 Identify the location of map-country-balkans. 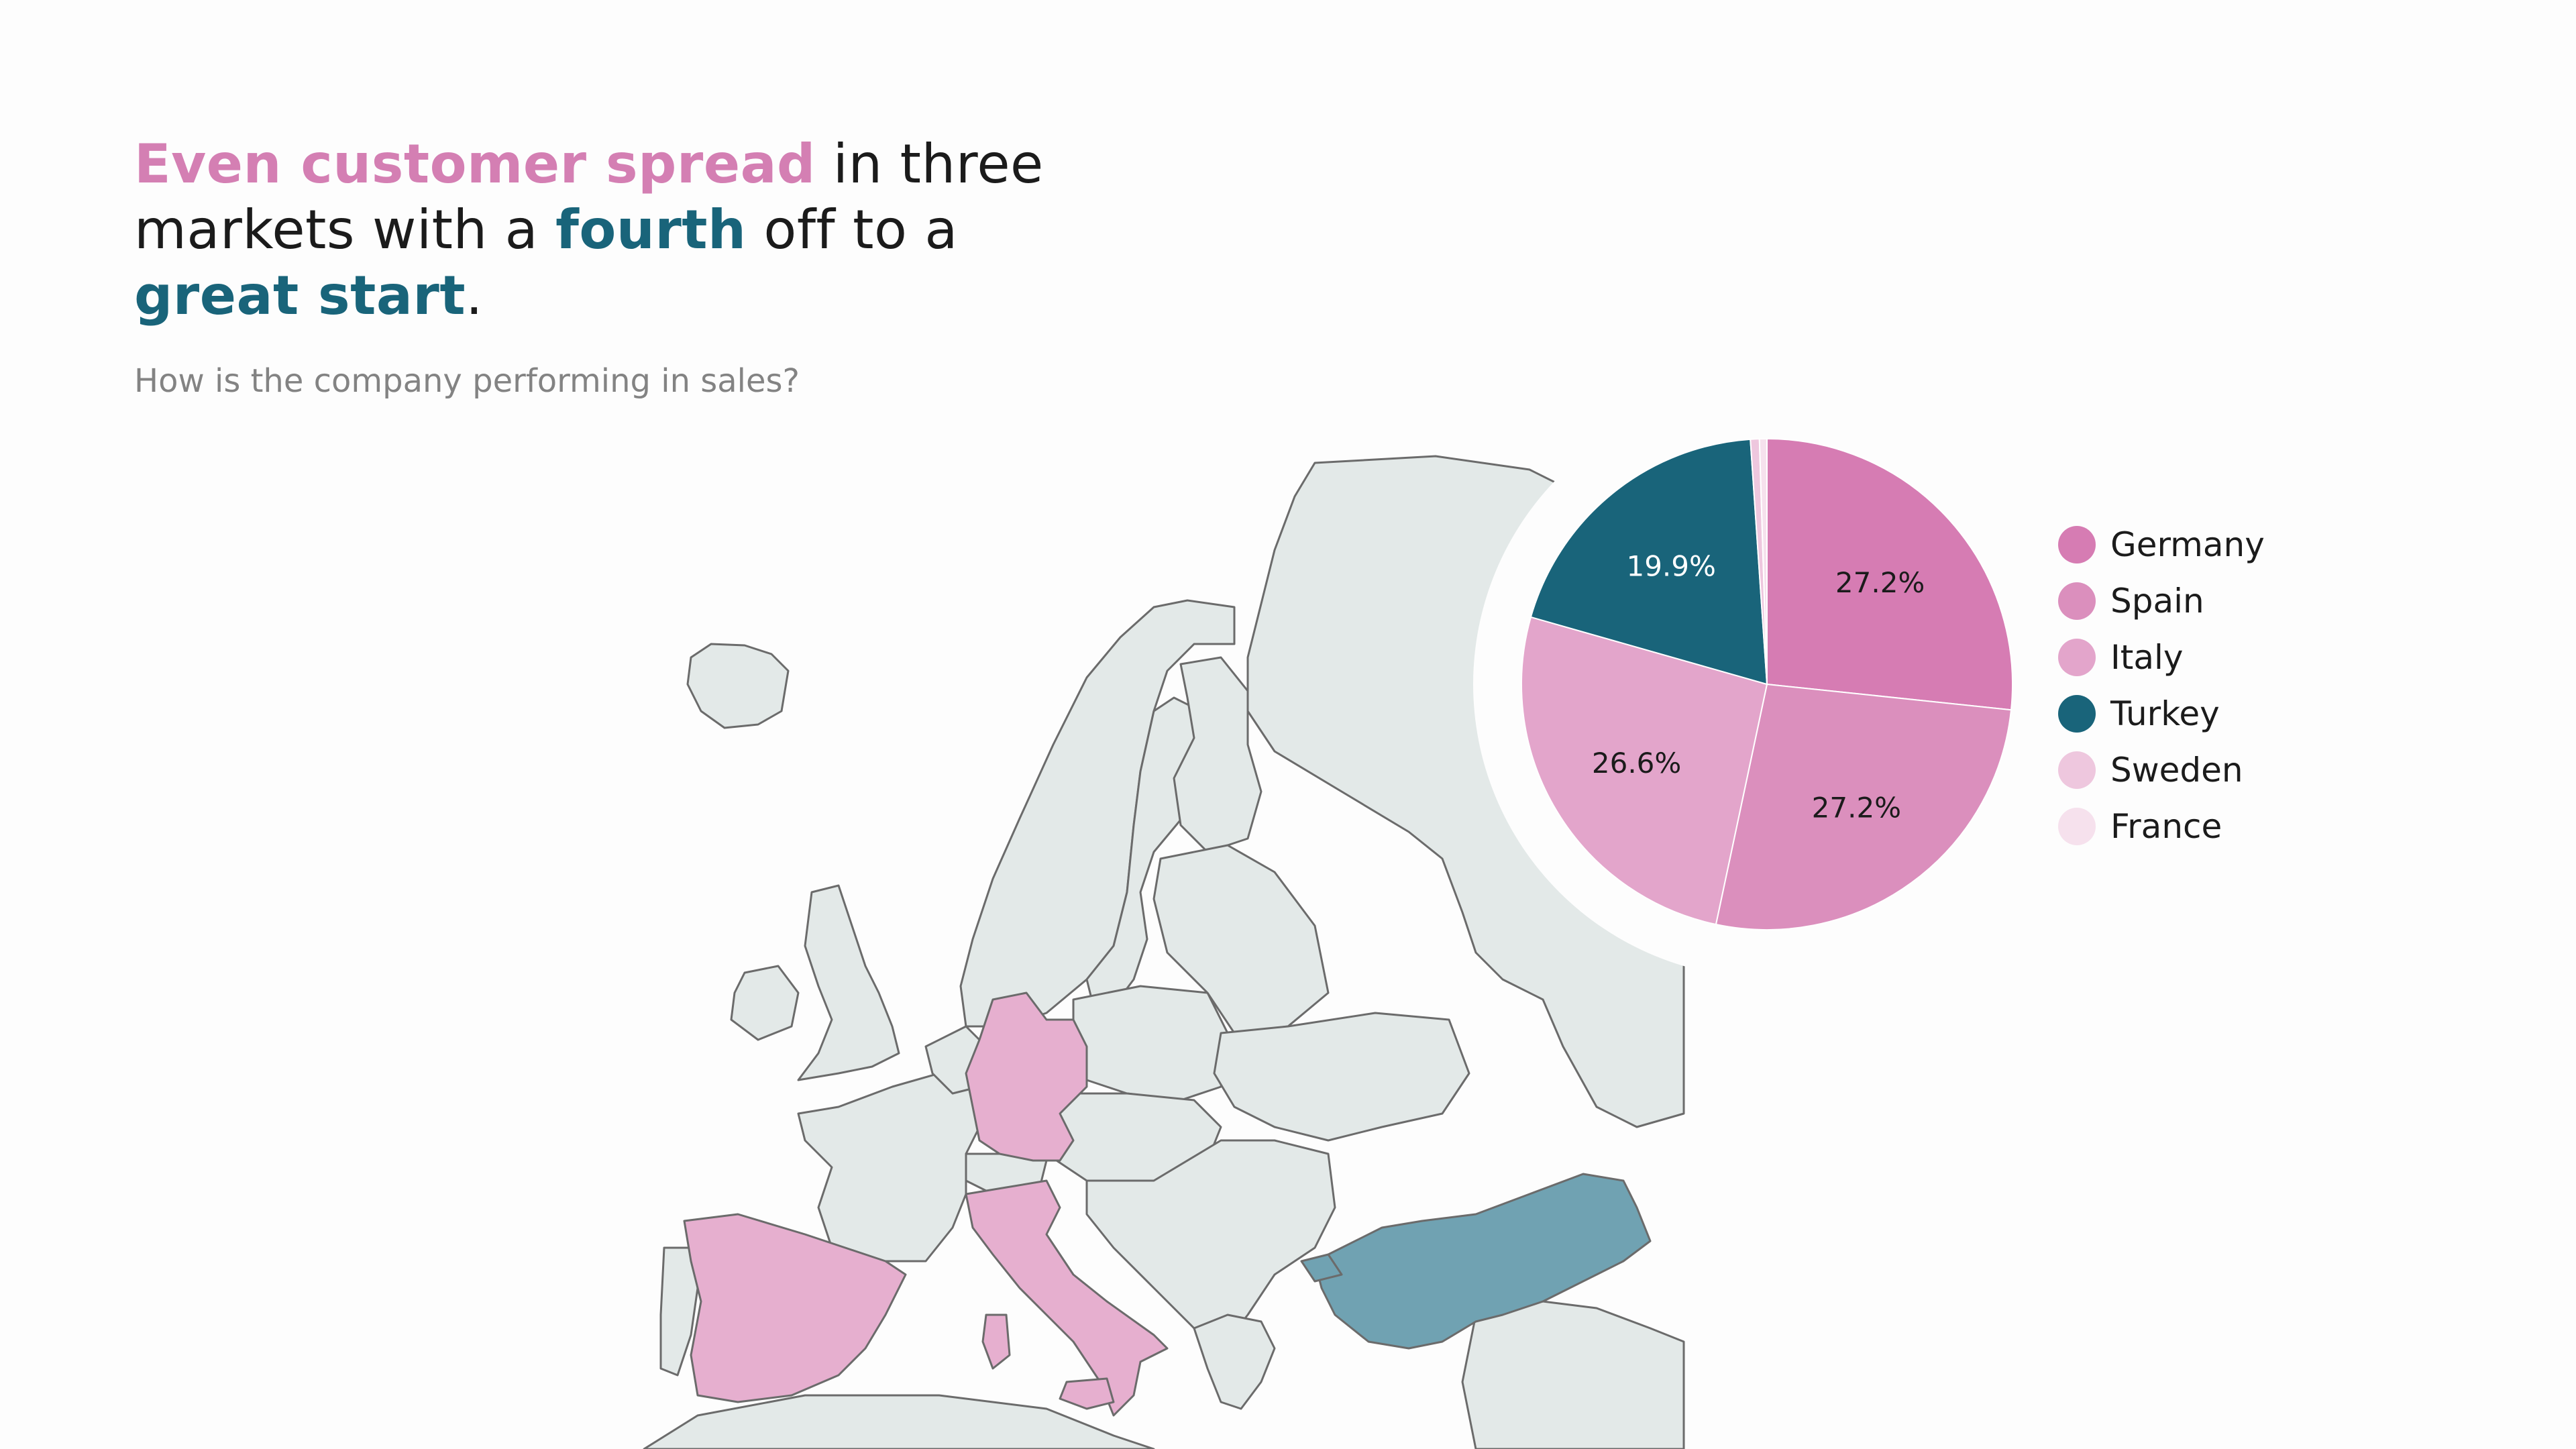
(1210, 1244).